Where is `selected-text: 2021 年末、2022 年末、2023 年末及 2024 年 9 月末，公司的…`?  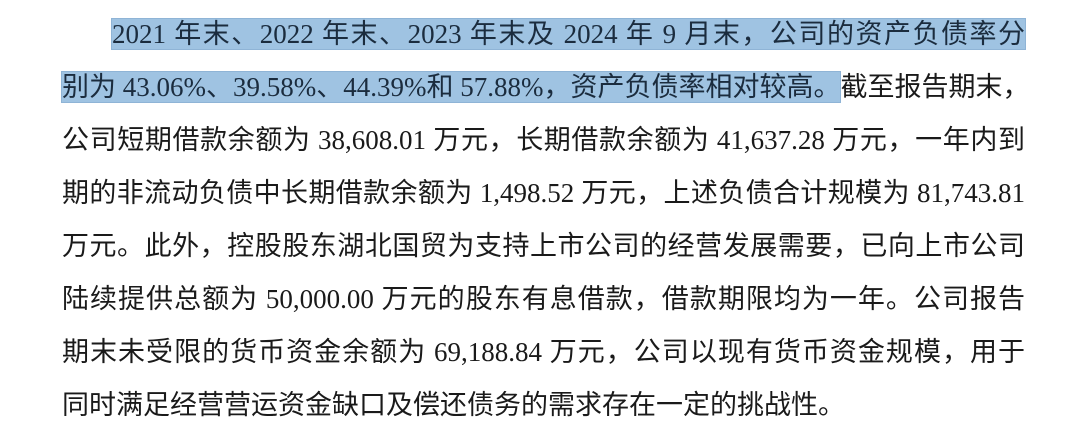
selected-text: 2021 年末、2022 年末、2023 年末及 2024 年 9 月末，公司的… is located at coordinates (568, 34).